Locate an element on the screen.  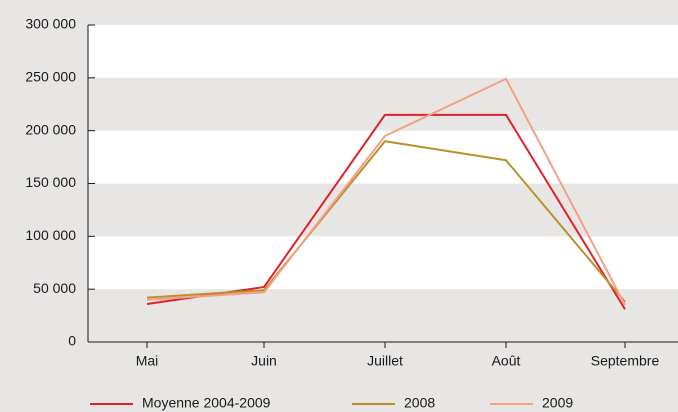
x-tick-label: Août is located at coordinates (506, 361).